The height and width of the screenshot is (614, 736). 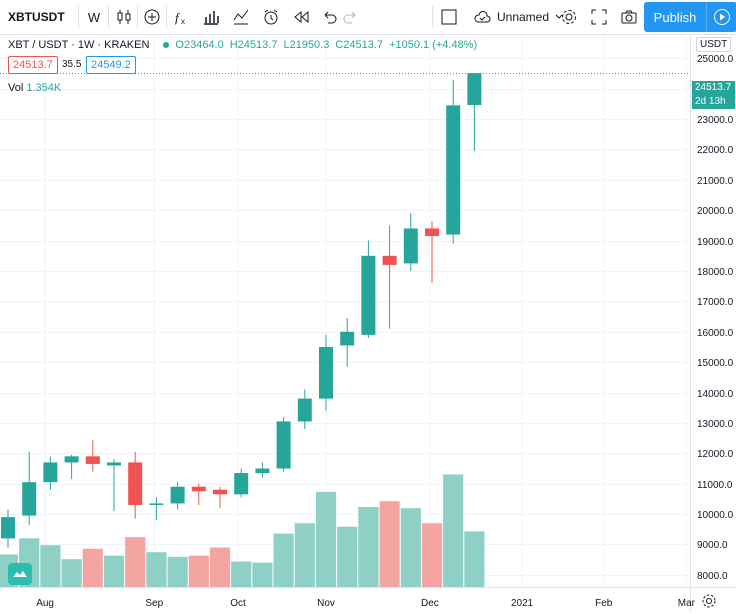 I want to click on change-value: +1050.1 (+4.48%), so click(x=433, y=45).